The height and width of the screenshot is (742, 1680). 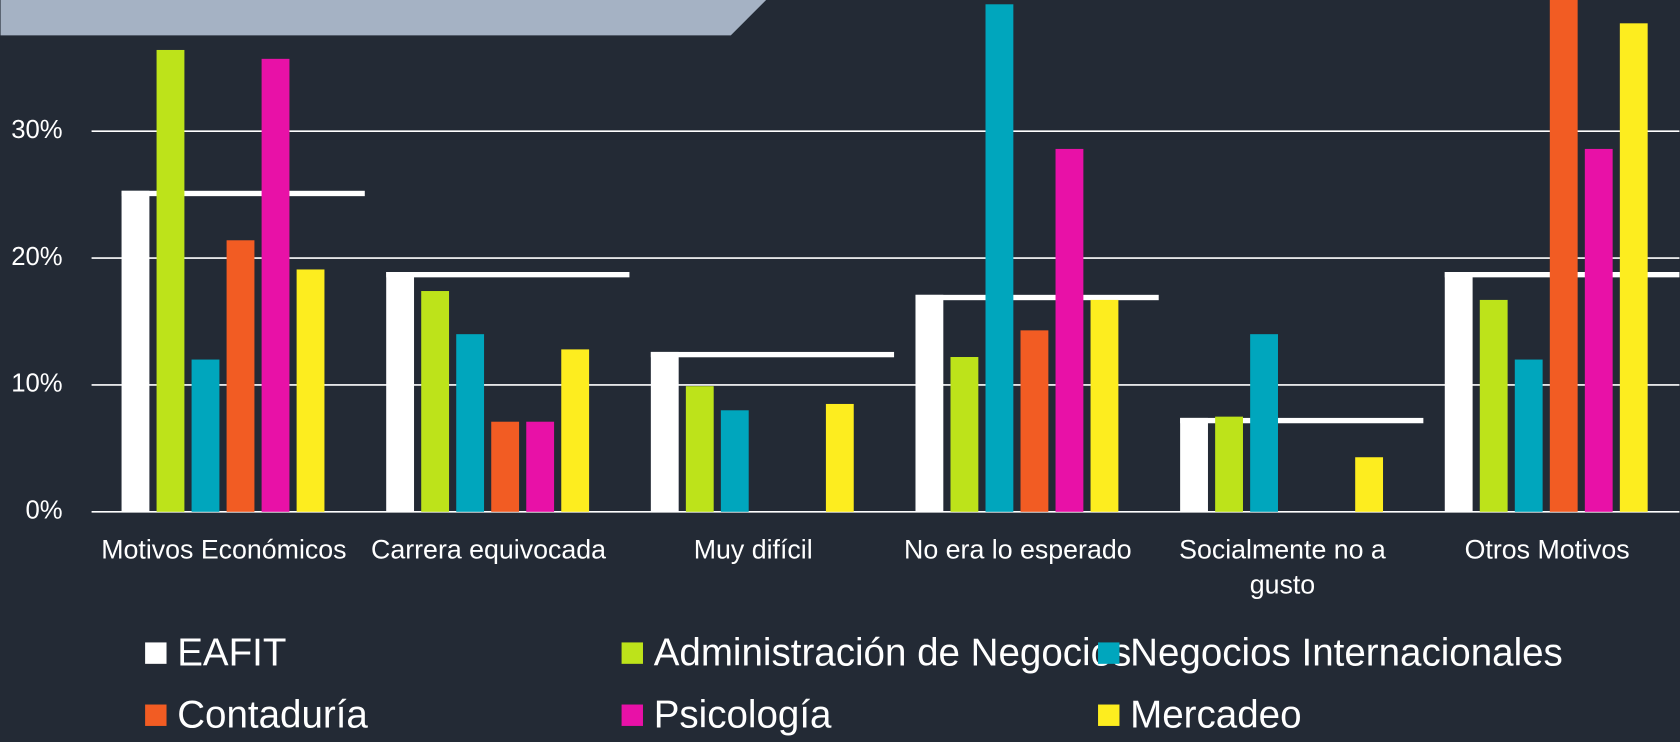 What do you see at coordinates (36, 257) in the screenshot?
I see `y-tick-label: 20%` at bounding box center [36, 257].